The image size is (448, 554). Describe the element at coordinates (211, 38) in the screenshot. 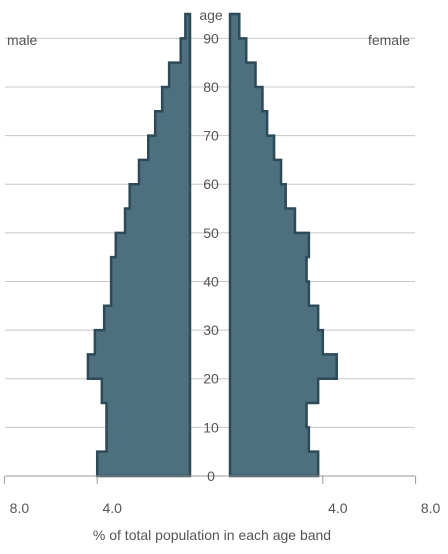

I see `y-tick-label: 90` at that location.